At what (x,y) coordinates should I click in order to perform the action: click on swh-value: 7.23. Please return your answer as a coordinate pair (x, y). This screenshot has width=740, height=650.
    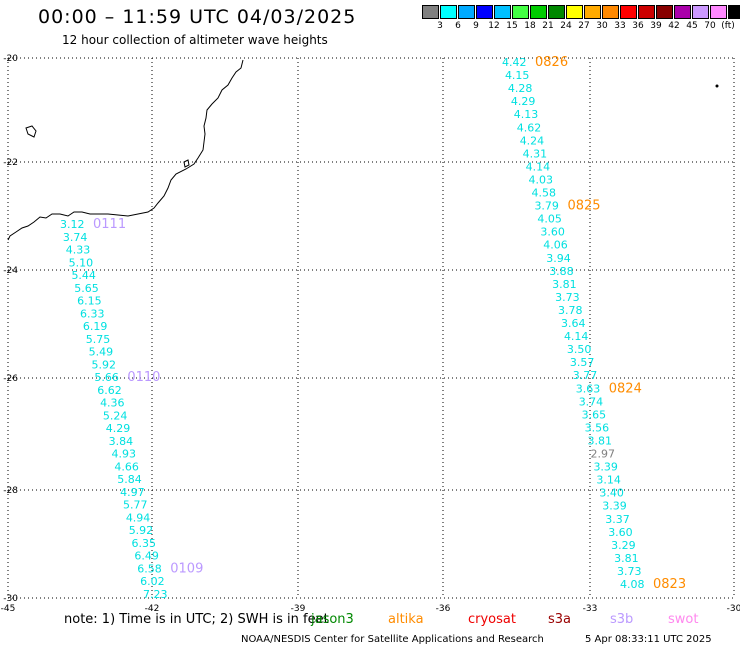
    Looking at the image, I should click on (155, 594).